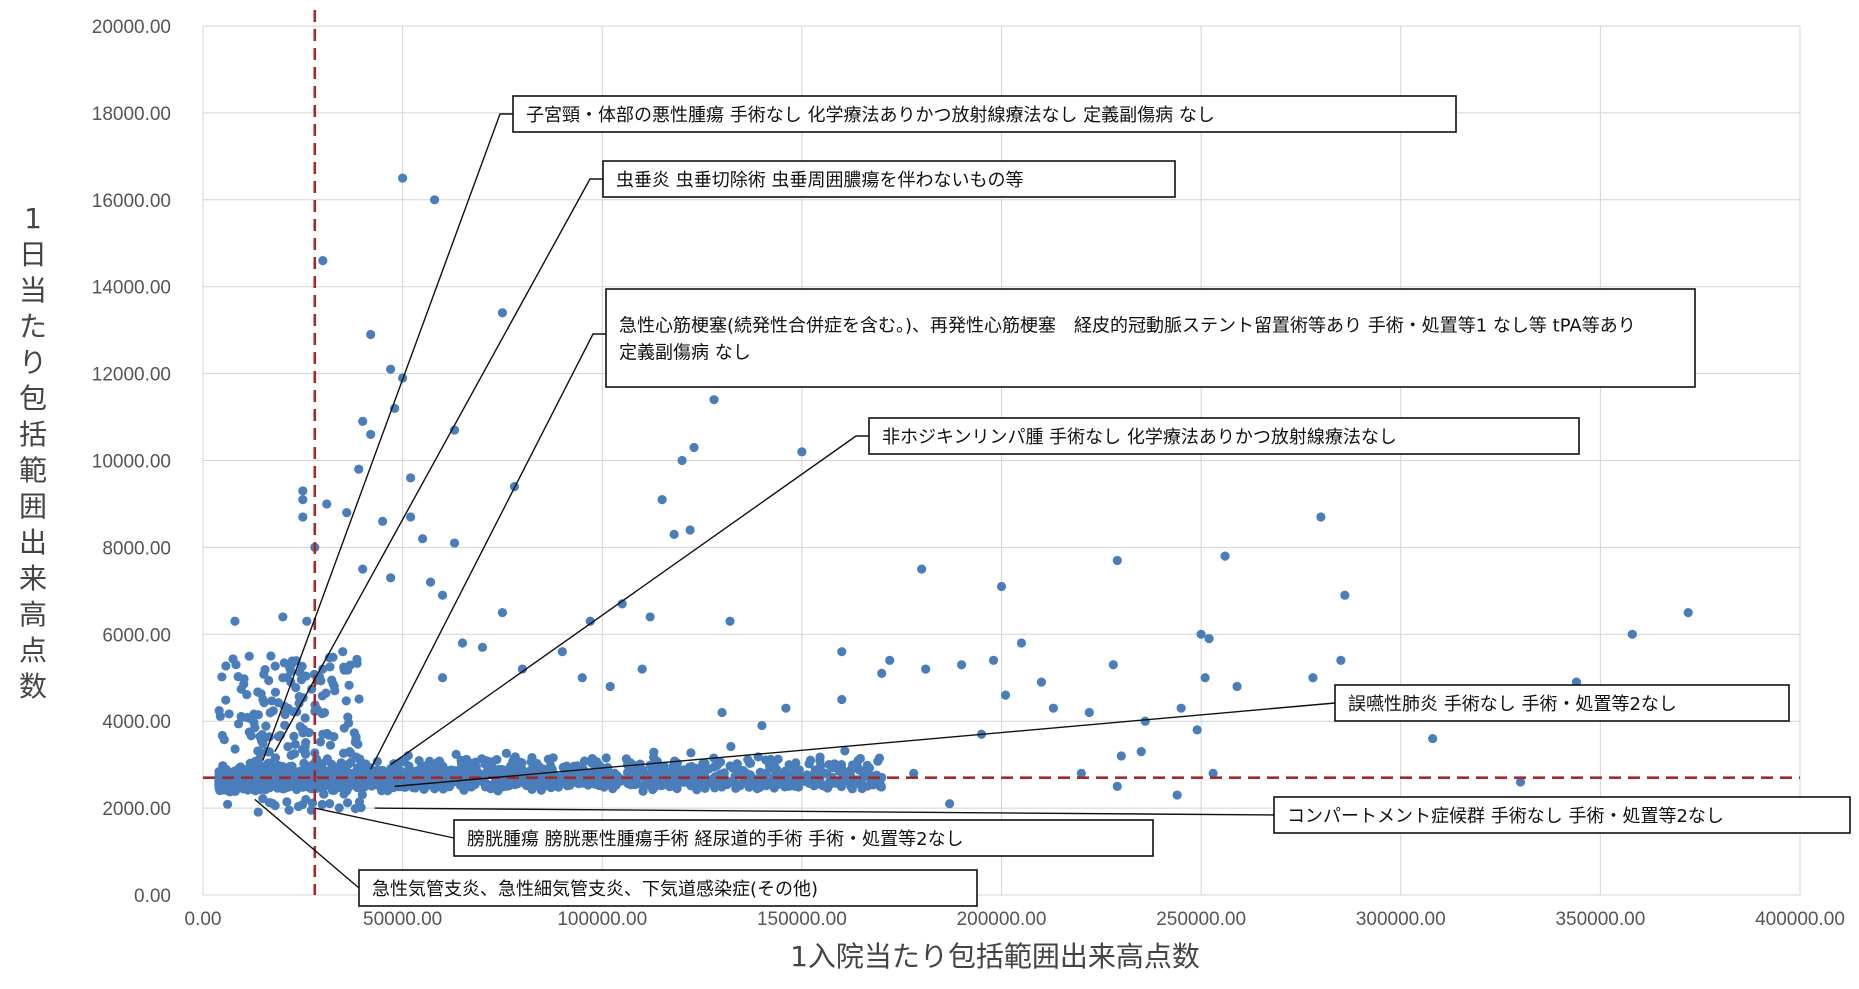 The width and height of the screenshot is (1859, 989). Describe the element at coordinates (402, 919) in the screenshot. I see `x-tick-label: 50000.00` at that location.